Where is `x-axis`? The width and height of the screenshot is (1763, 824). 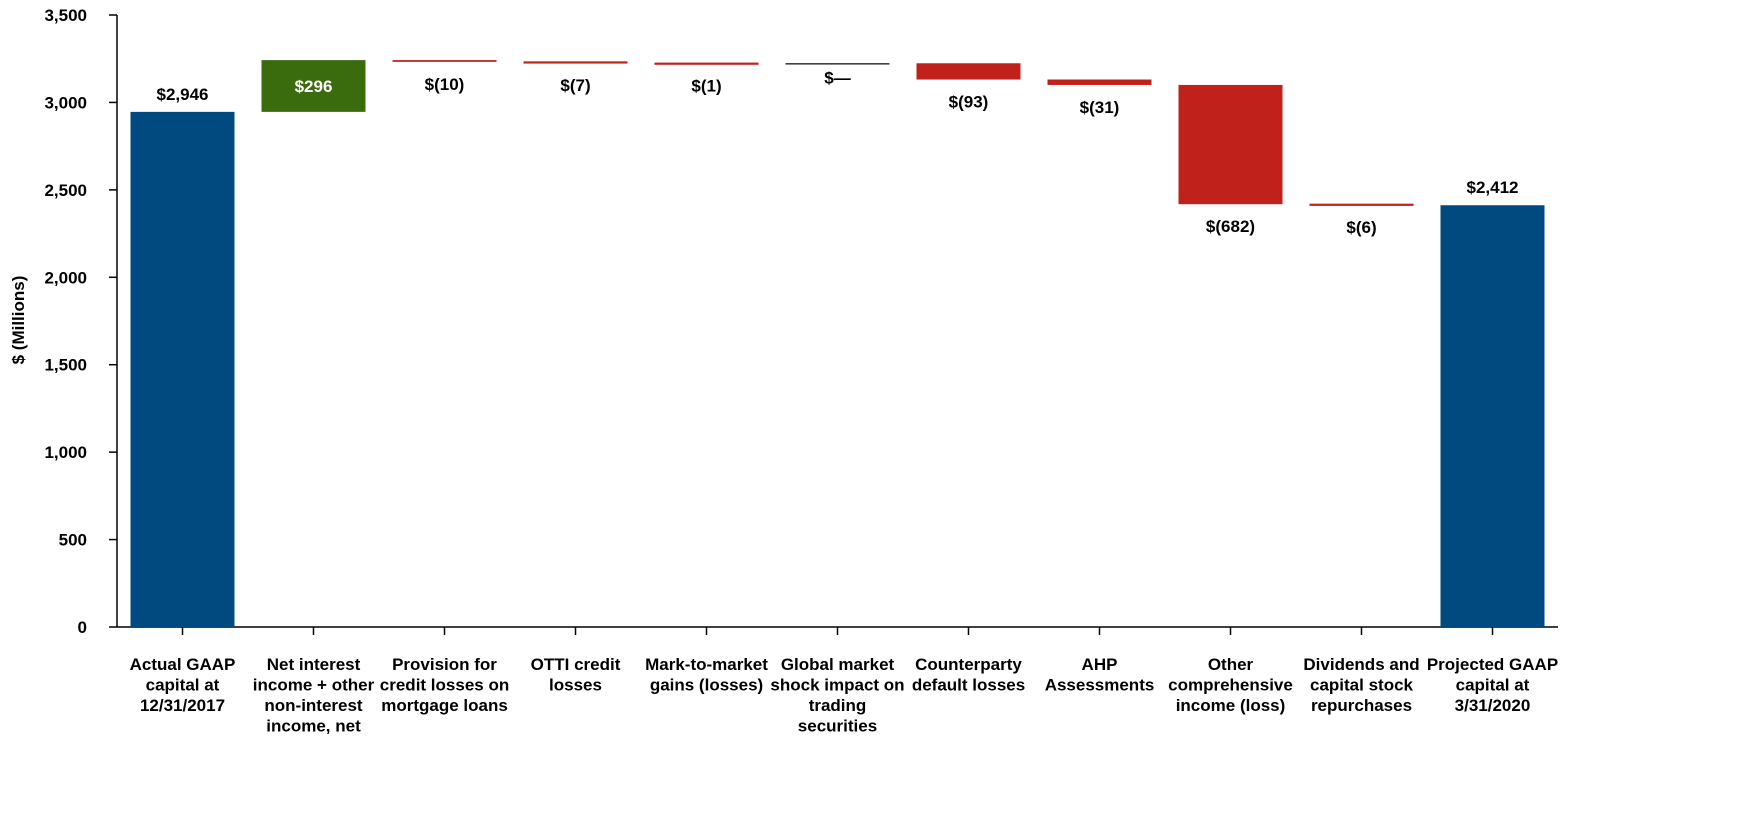
x-axis is located at coordinates (837, 630).